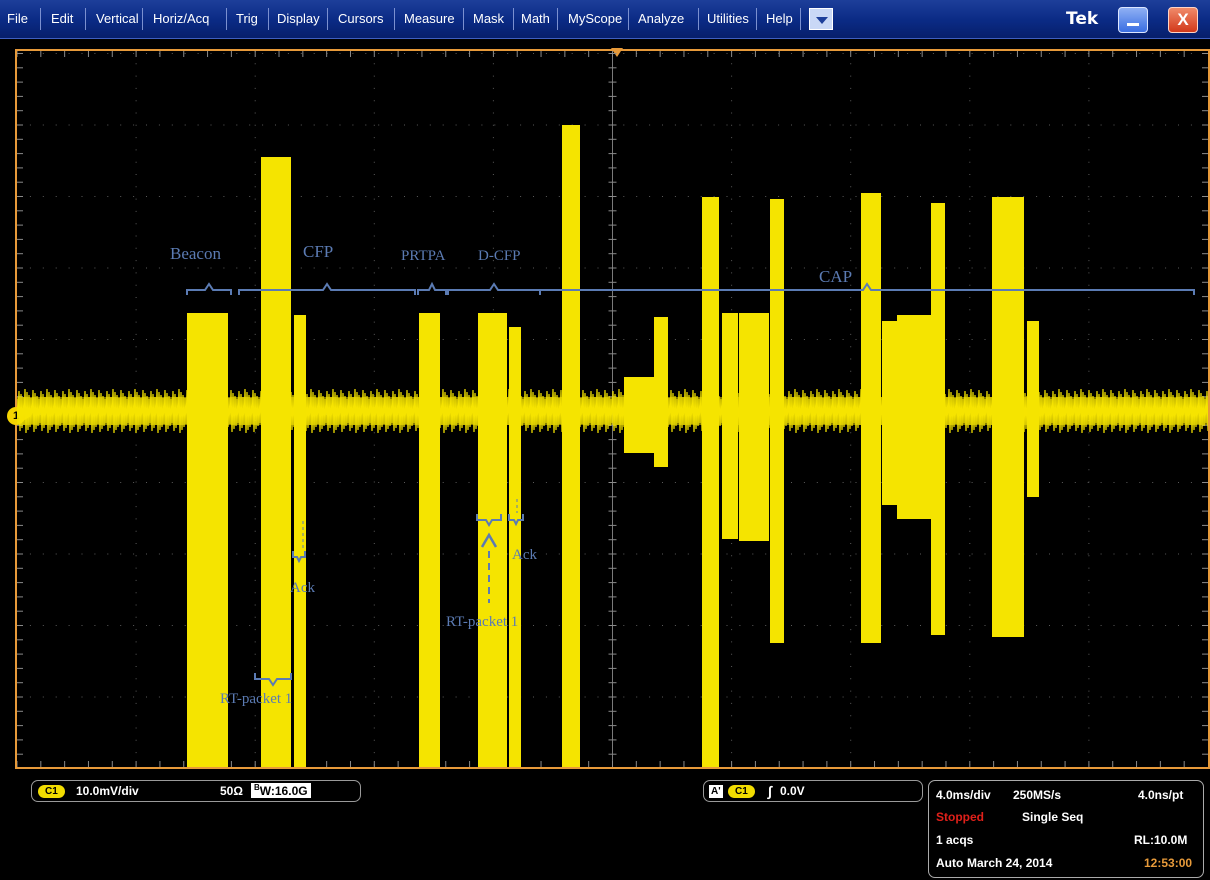 This screenshot has height=880, width=1210. Describe the element at coordinates (494, 288) in the screenshot. I see `dcfp-bracket` at that location.